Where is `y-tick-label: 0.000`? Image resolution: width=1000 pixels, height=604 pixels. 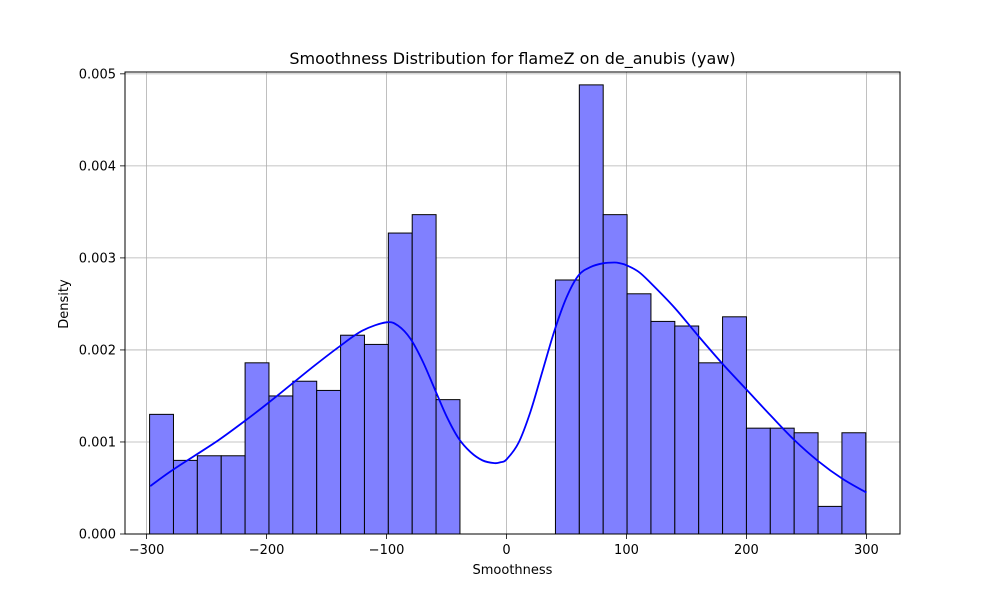
y-tick-label: 0.000 is located at coordinates (97, 535).